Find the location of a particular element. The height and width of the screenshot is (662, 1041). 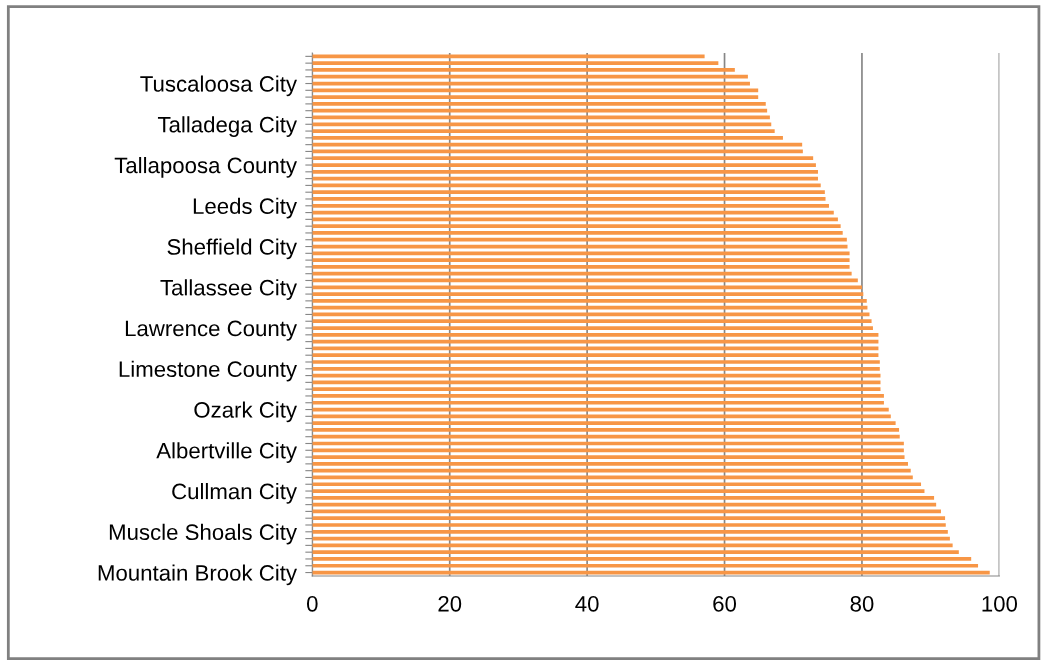

y-tick-label: Tallassee City is located at coordinates (228, 289).